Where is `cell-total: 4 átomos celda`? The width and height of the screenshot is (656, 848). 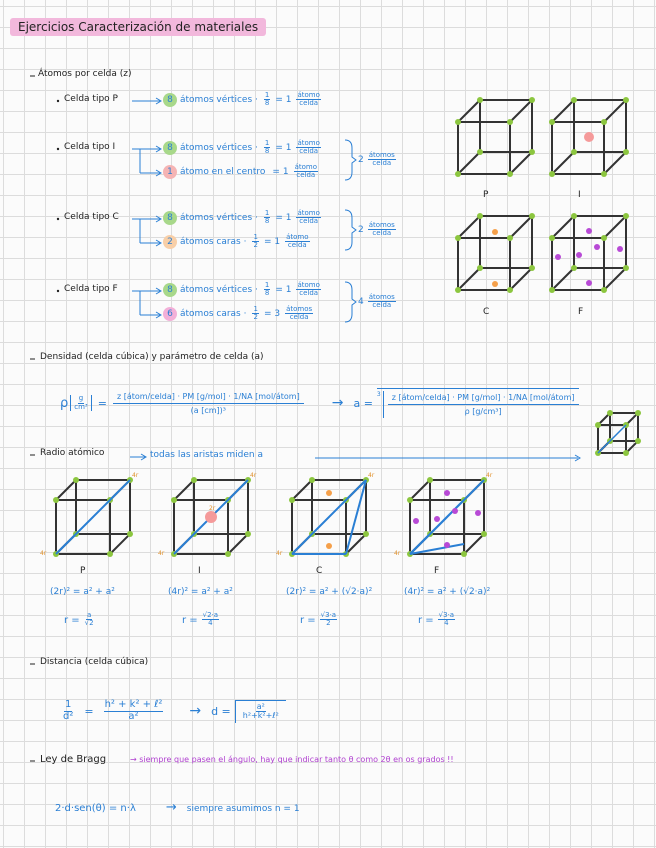 cell-total: 4 átomos celda is located at coordinates (378, 301).